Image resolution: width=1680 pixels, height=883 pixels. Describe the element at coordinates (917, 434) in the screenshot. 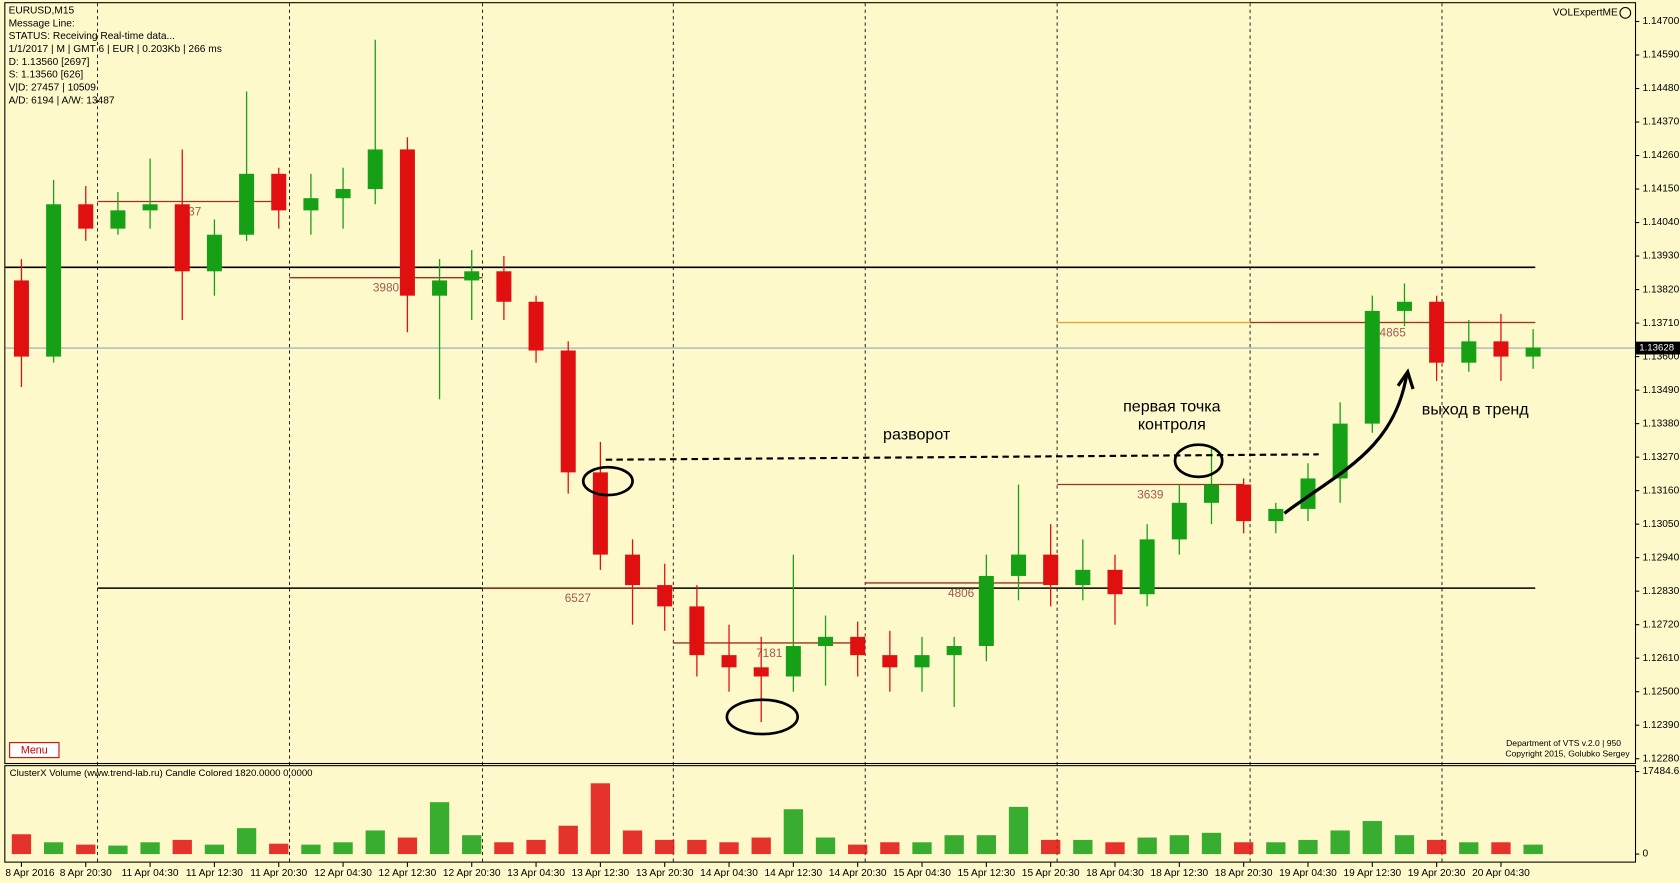

I see `annotation: разворот` at that location.